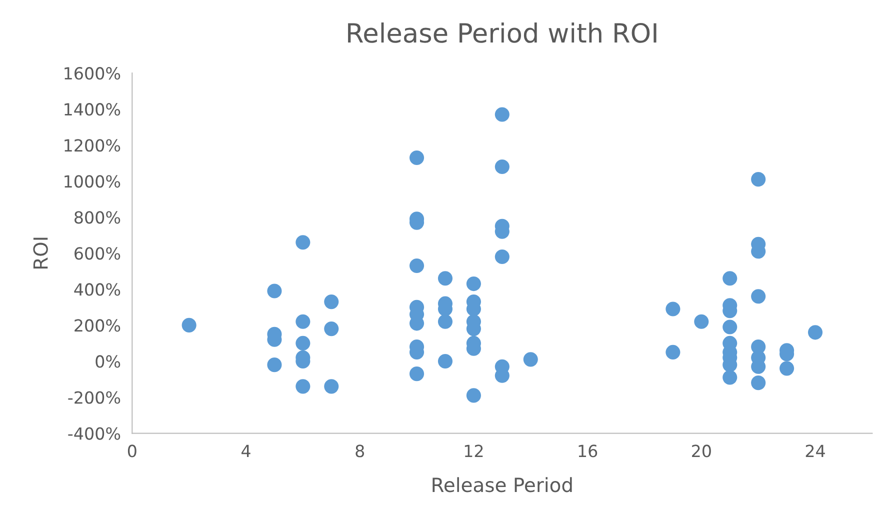 The width and height of the screenshot is (881, 522). What do you see at coordinates (92, 109) in the screenshot?
I see `y-tick-label: 1400%` at bounding box center [92, 109].